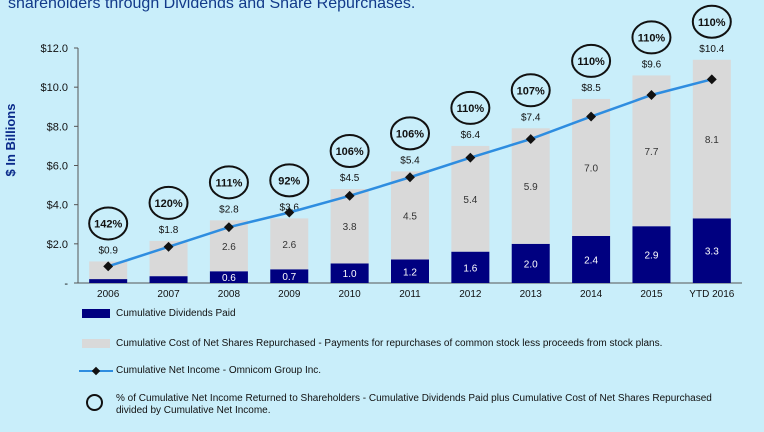 Image resolution: width=764 pixels, height=432 pixels. Describe the element at coordinates (651, 294) in the screenshot. I see `x-tick-label: 2015` at that location.